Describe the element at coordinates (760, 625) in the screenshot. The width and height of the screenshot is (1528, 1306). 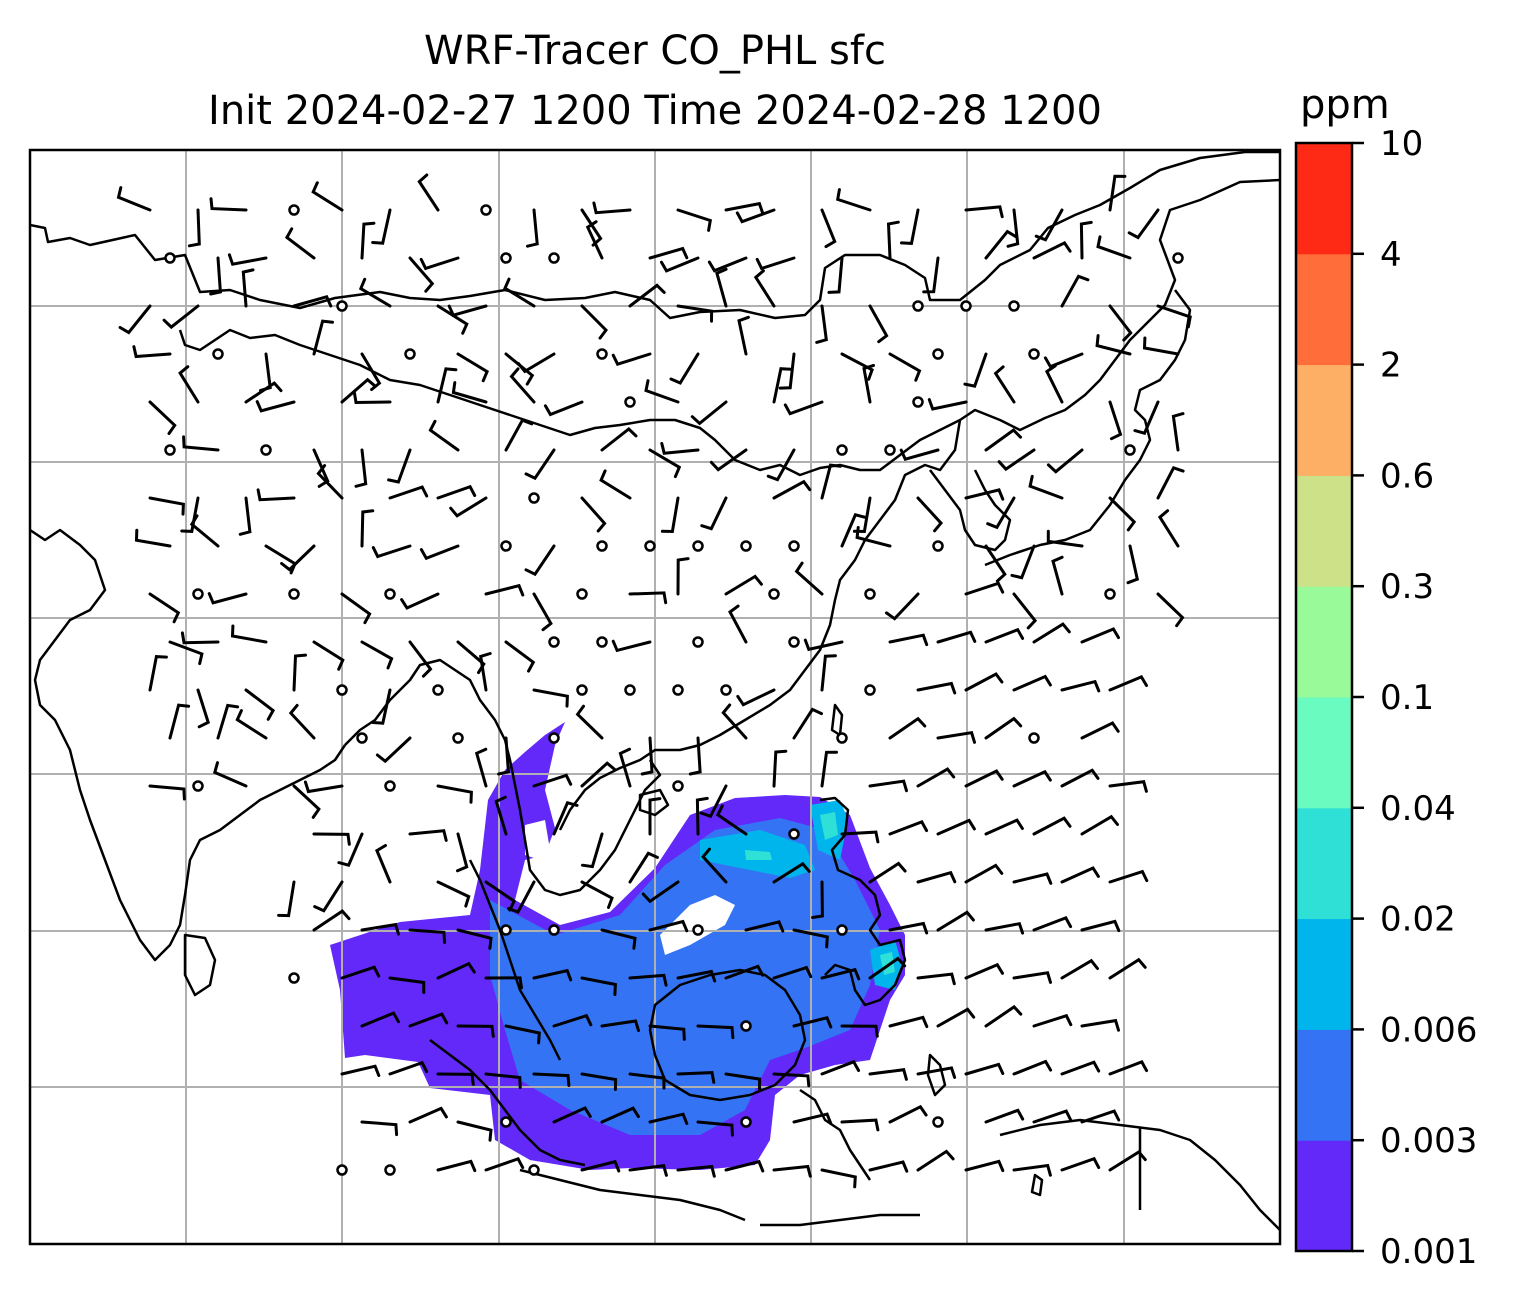
I see `coast-china-south` at that location.